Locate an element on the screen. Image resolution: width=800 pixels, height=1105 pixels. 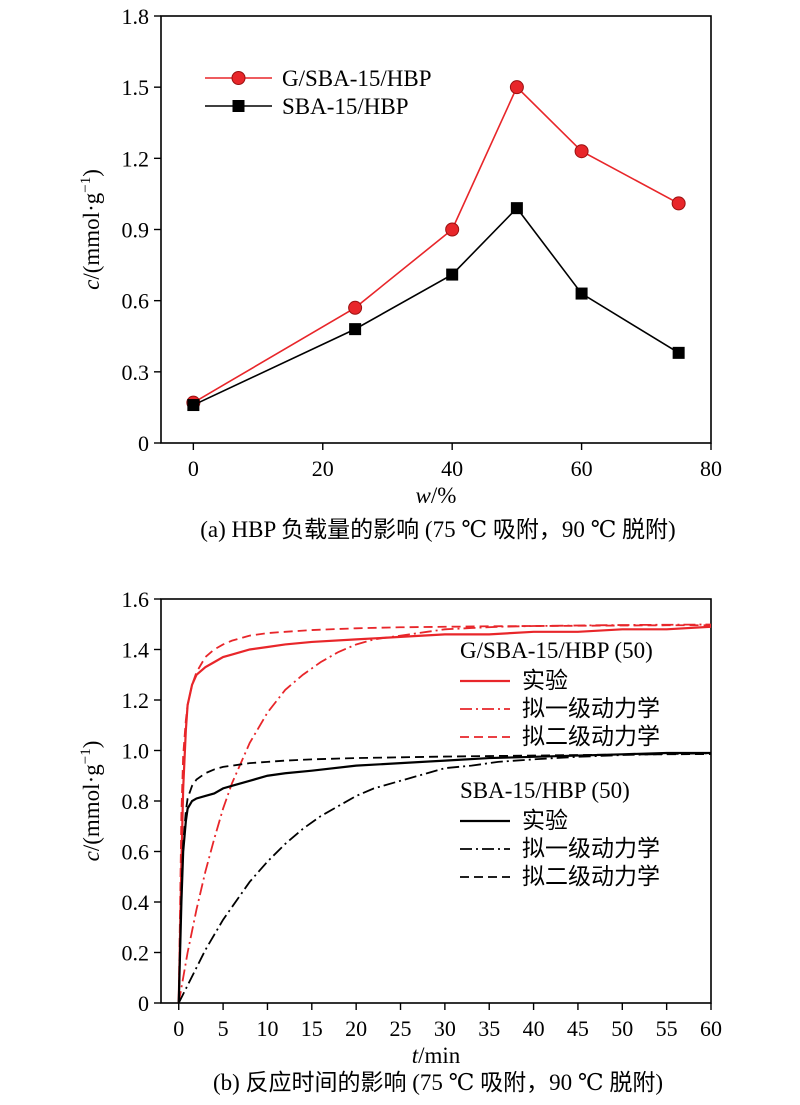
y-tick-label: 0.2 is located at coordinates (136, 953).